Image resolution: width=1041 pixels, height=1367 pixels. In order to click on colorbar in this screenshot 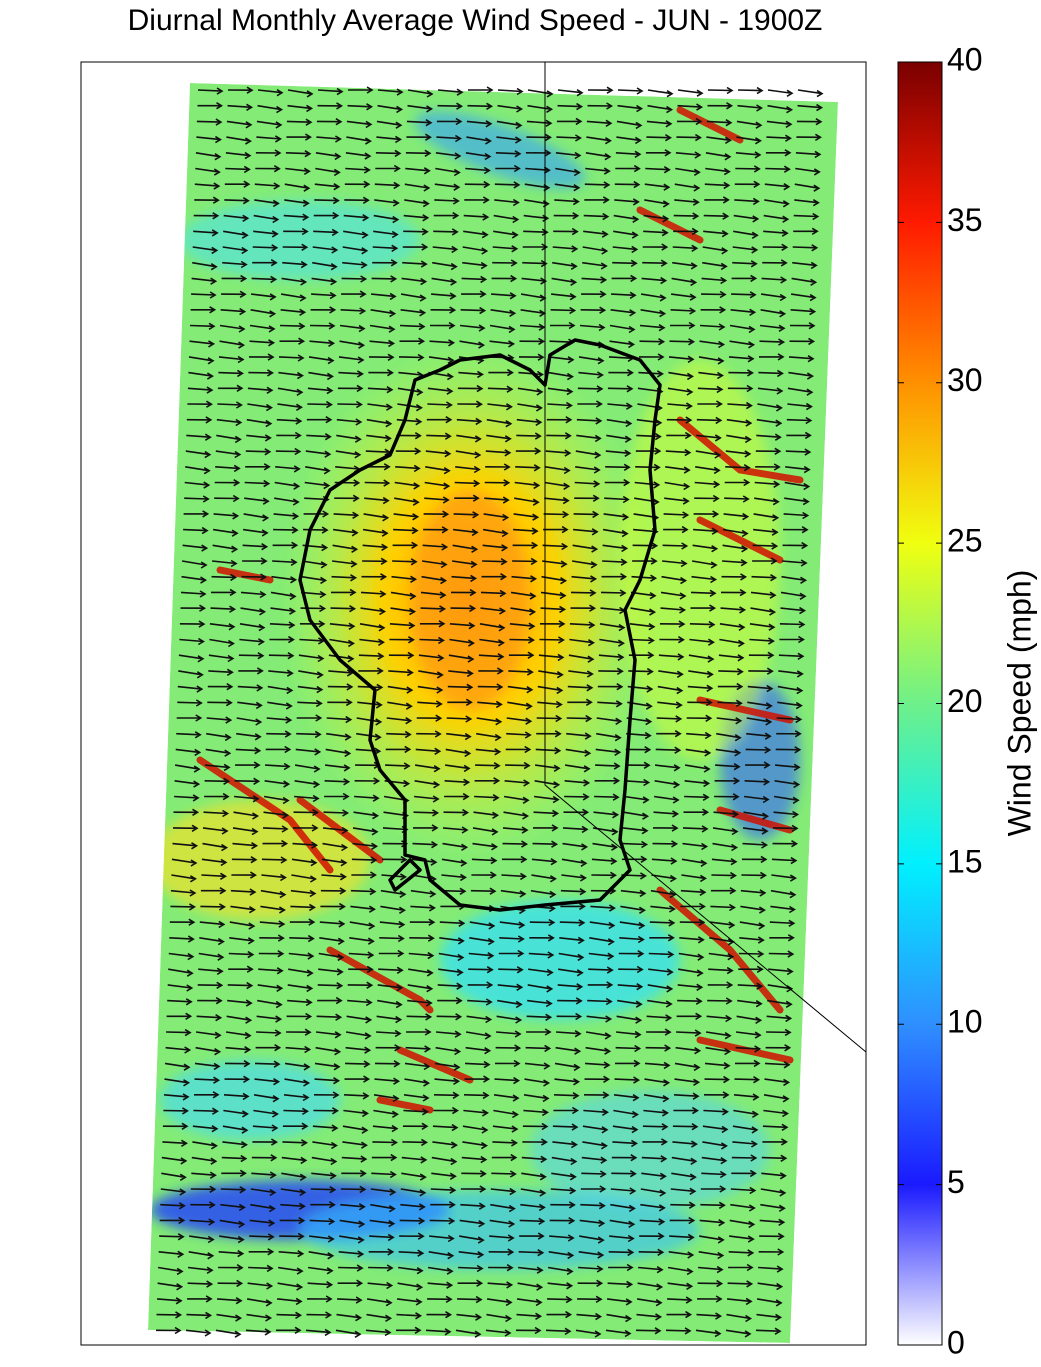, I will do `click(920, 703)`.